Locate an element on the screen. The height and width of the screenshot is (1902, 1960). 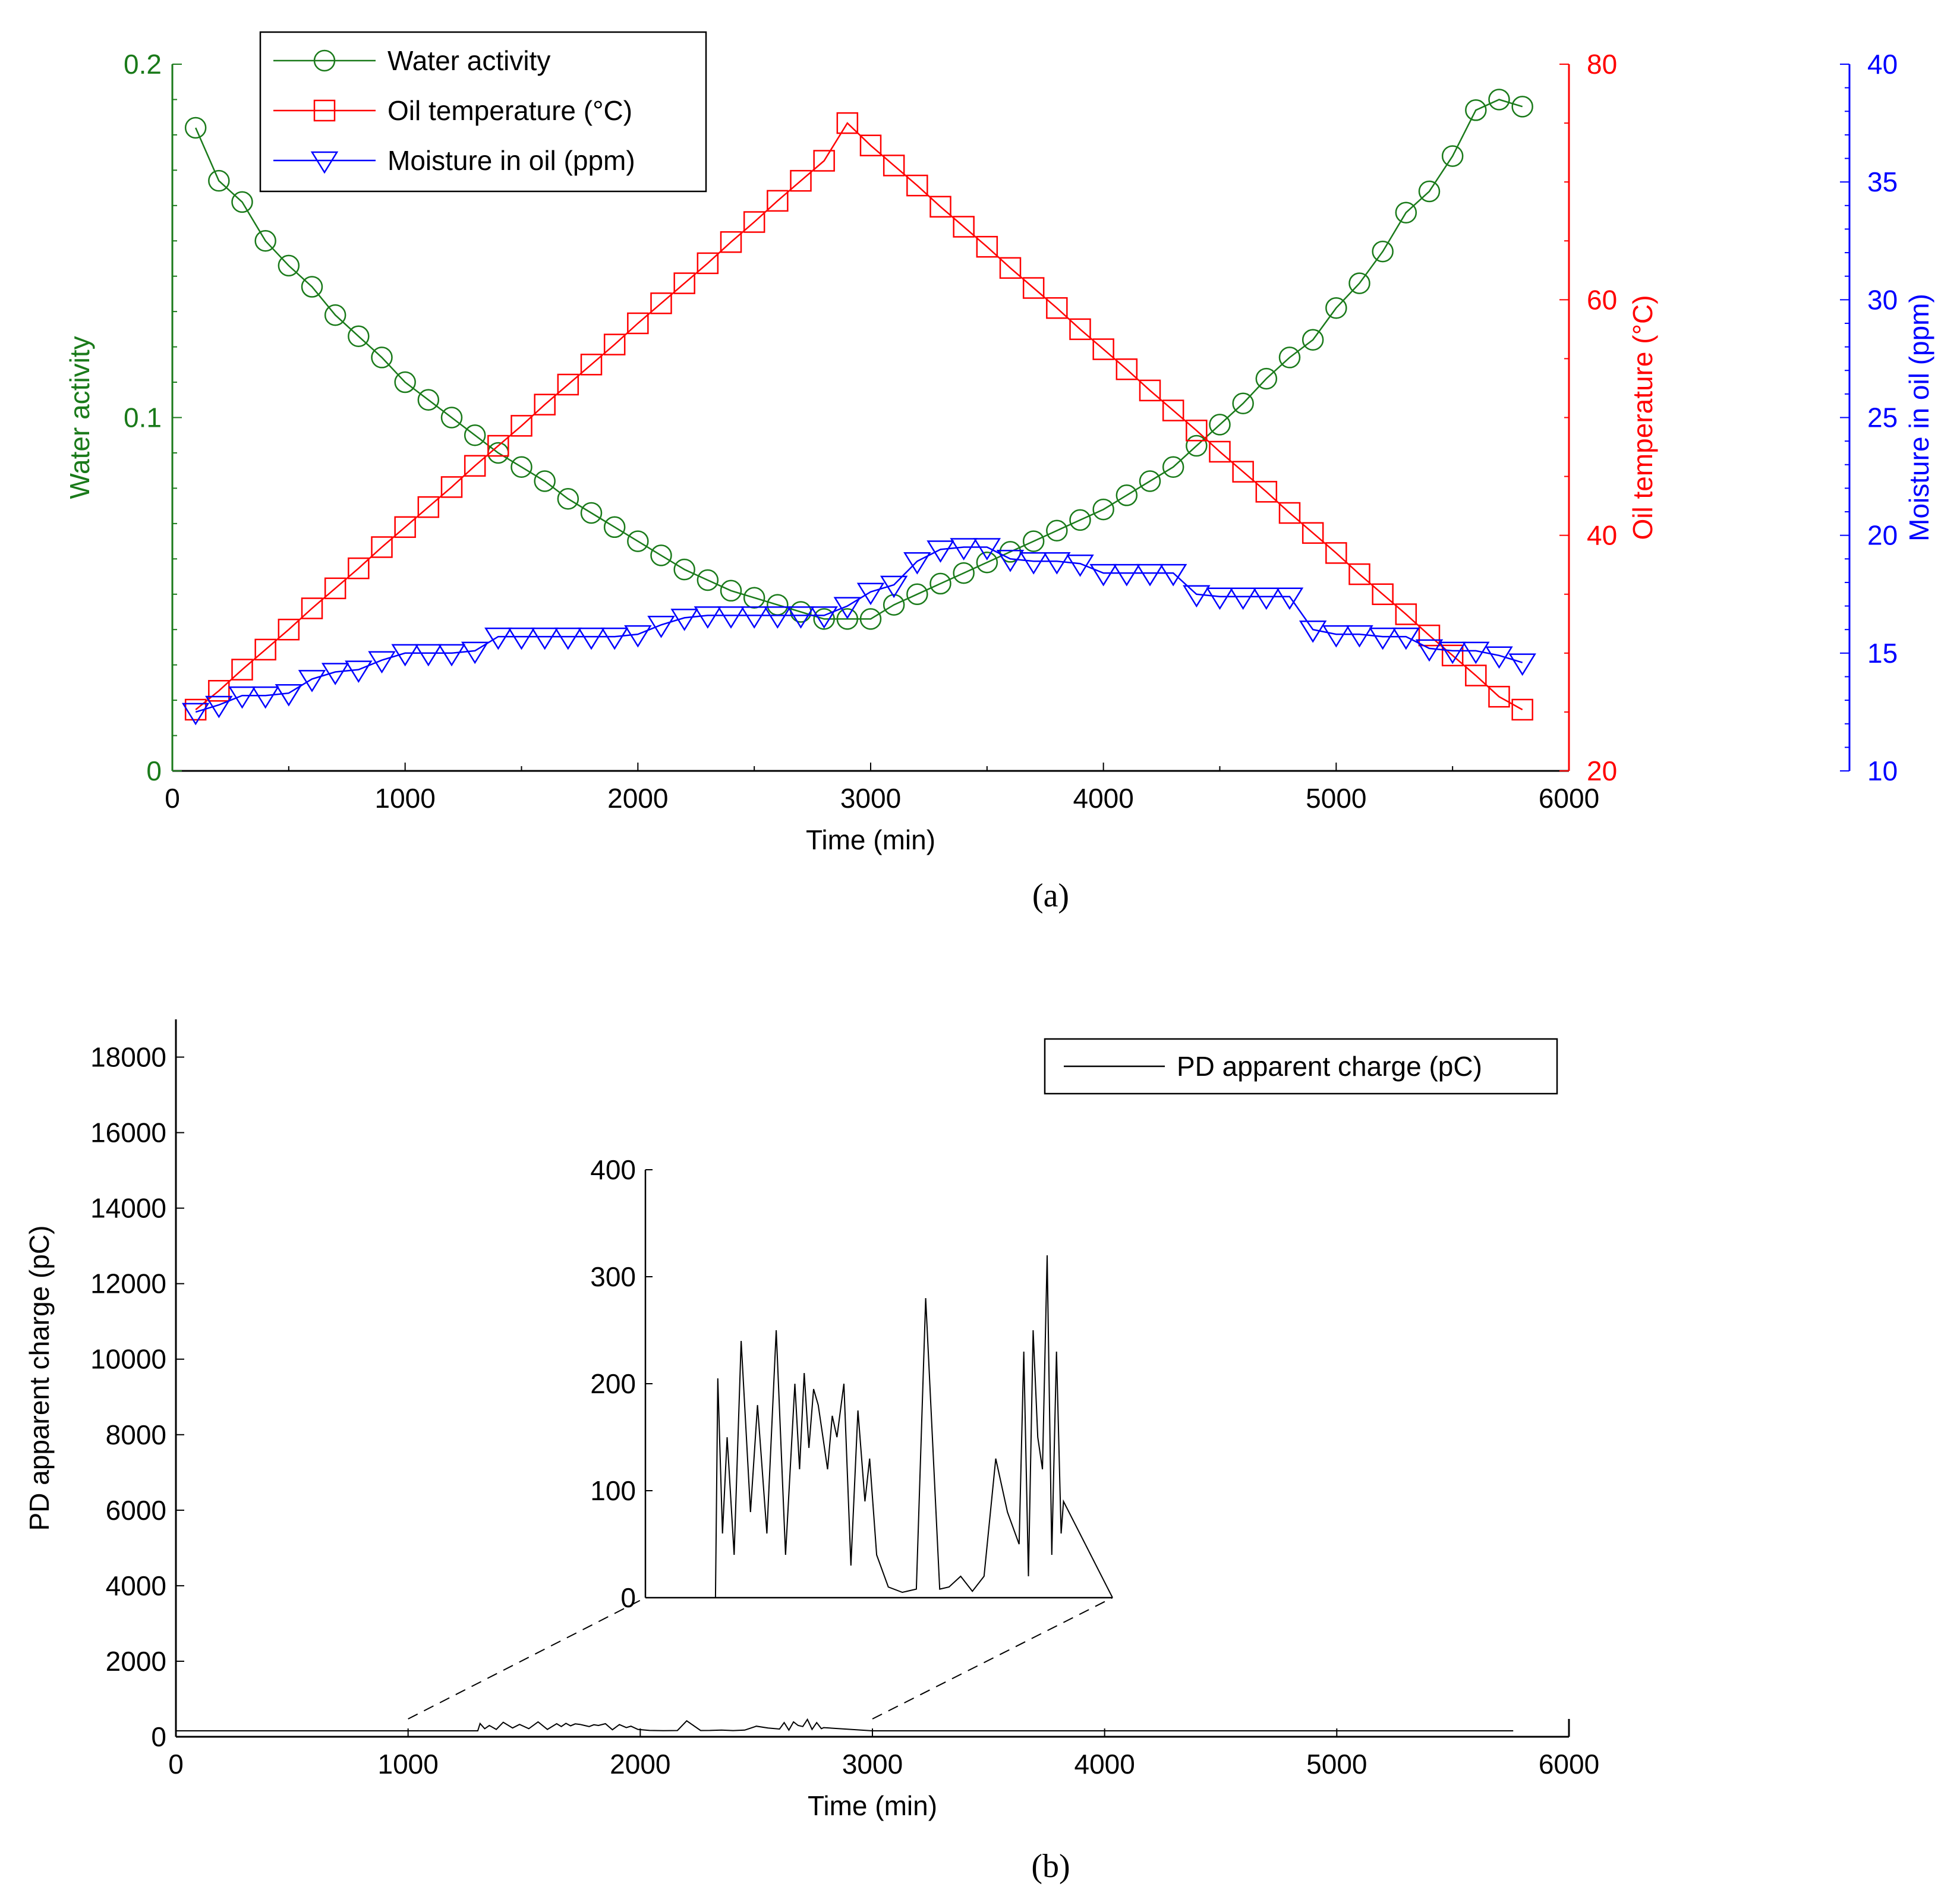
x-tick-label: 5000 is located at coordinates (1336, 798).